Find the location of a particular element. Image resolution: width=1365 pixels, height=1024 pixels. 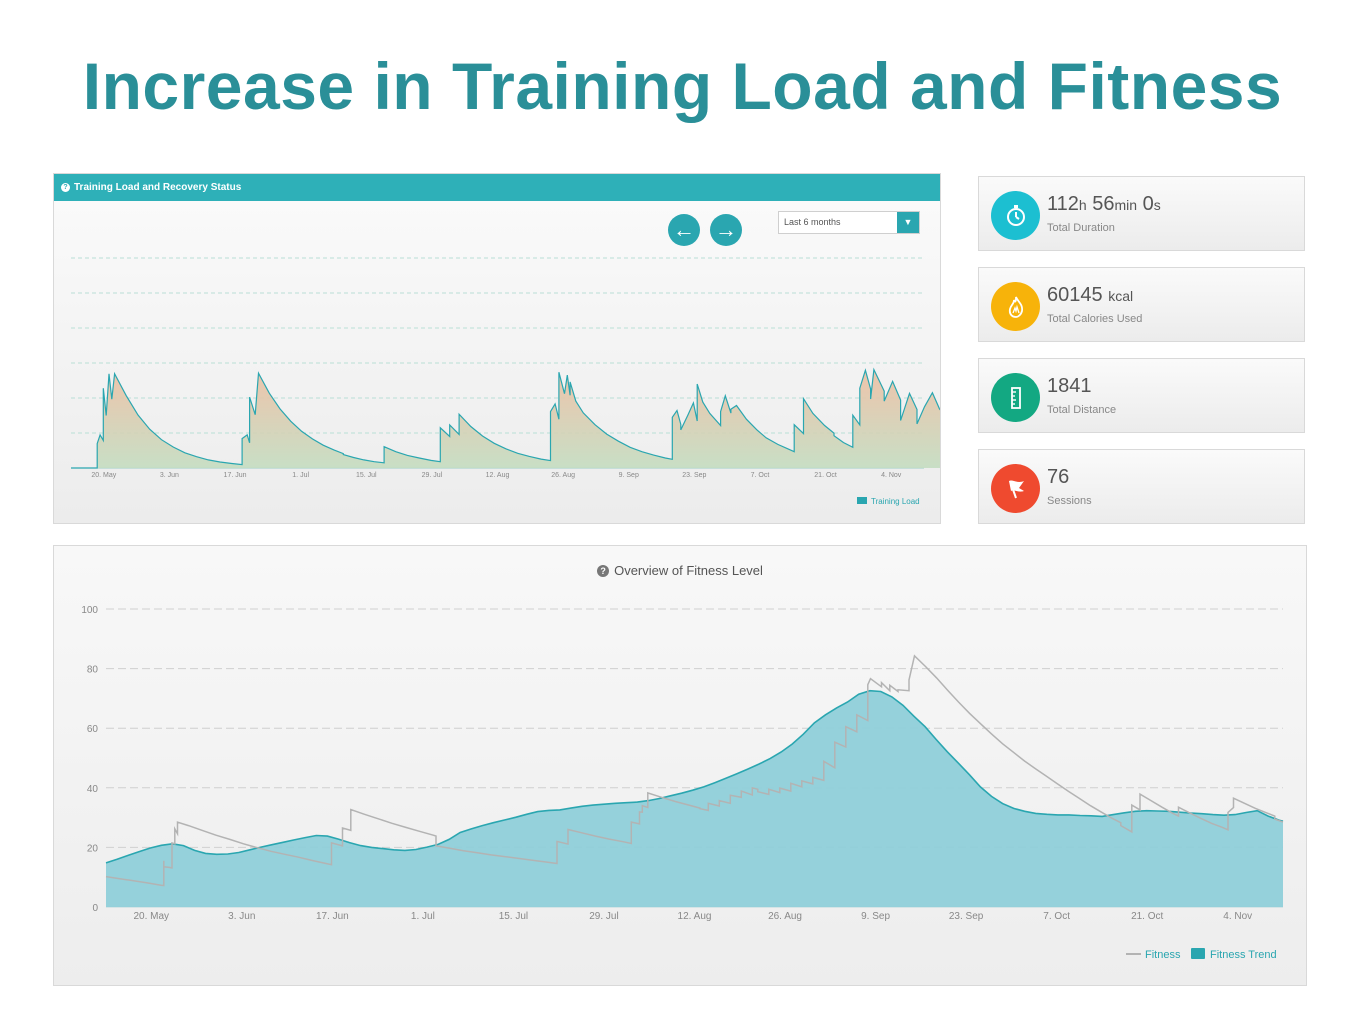

sessions-value: 76 is located at coordinates (1058, 477).